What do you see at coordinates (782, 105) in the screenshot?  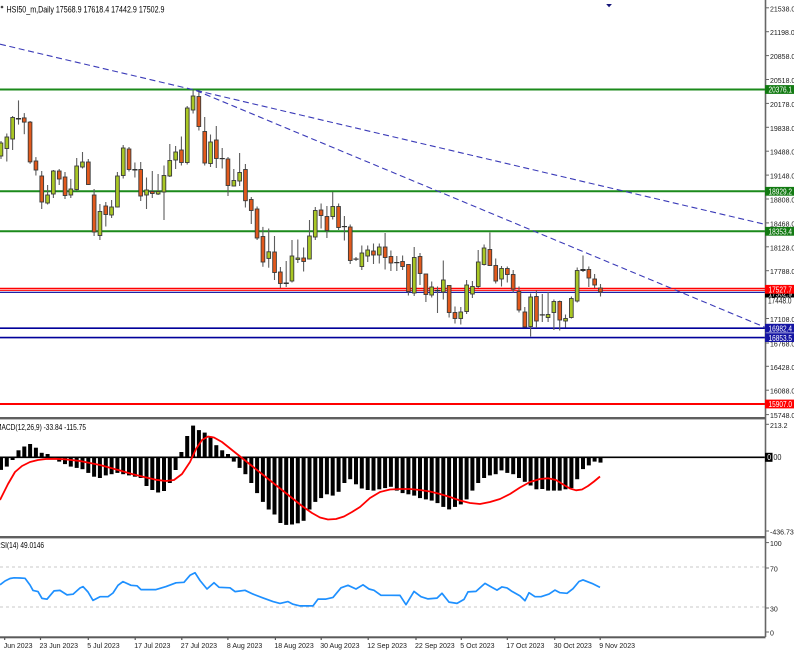 I see `svg-text: 20178.0` at bounding box center [782, 105].